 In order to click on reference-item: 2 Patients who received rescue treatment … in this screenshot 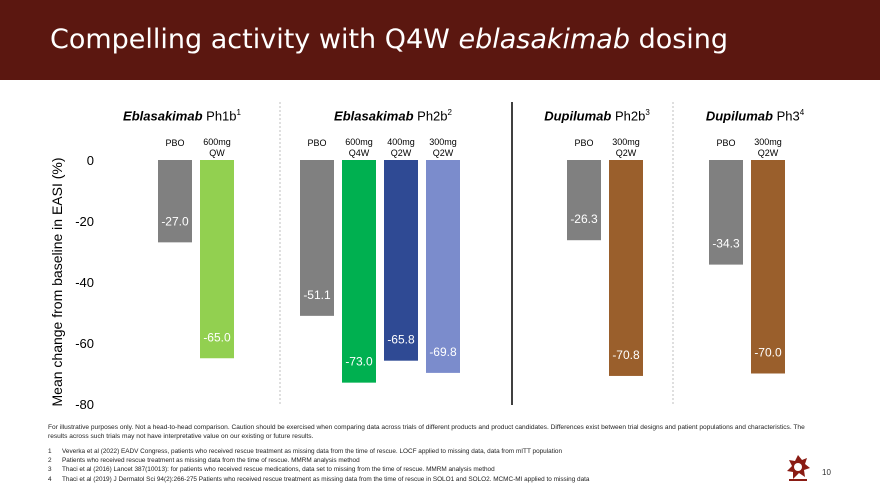, I will do `click(204, 461)`.